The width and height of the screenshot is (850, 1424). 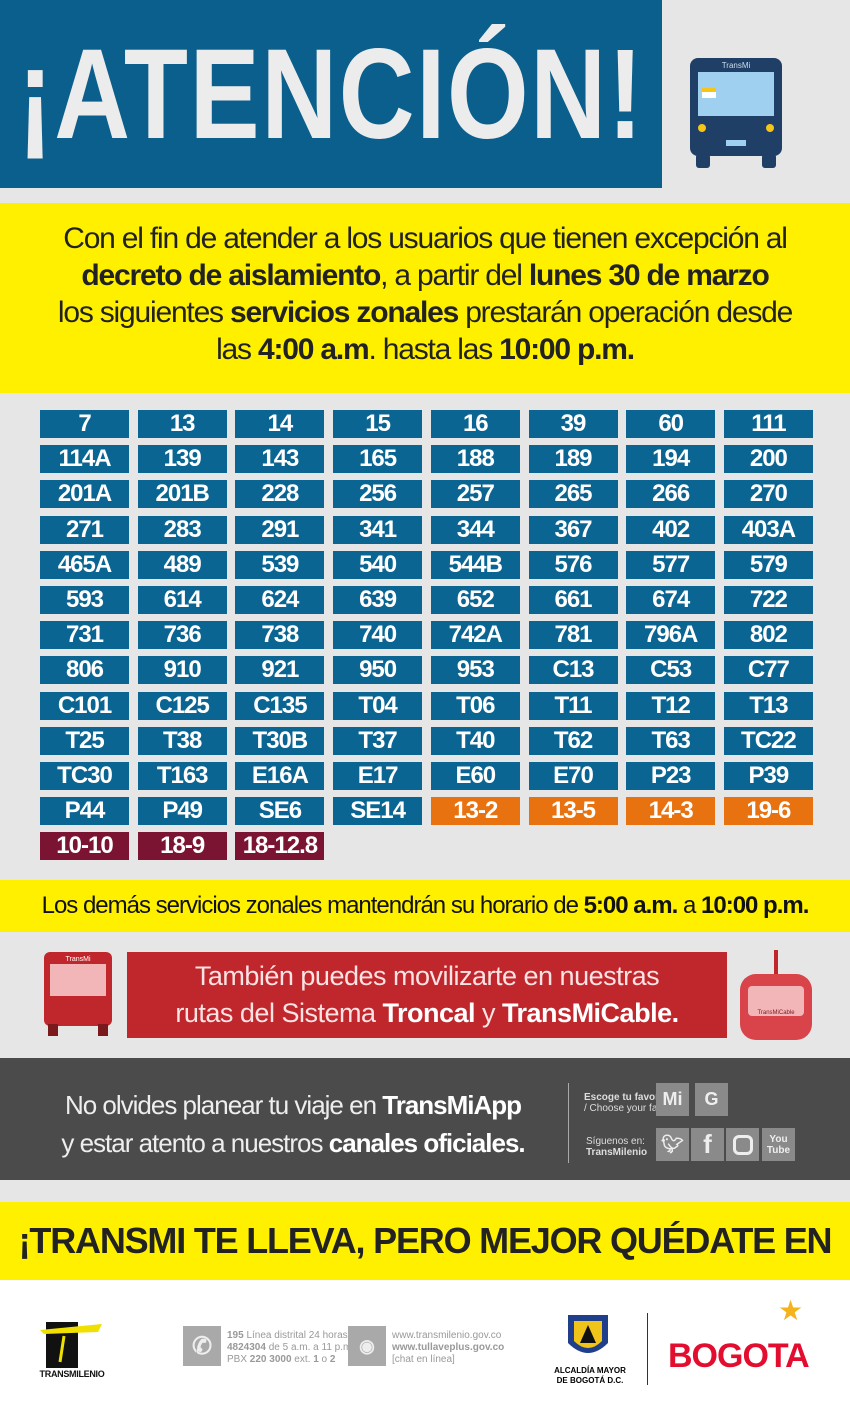 What do you see at coordinates (182, 529) in the screenshot?
I see `route-283: 283` at bounding box center [182, 529].